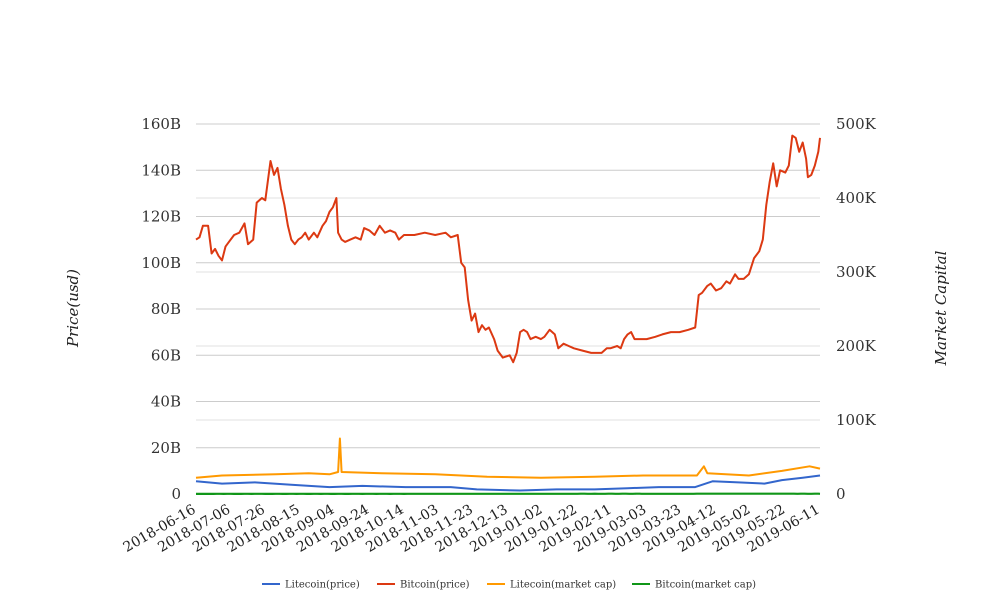 The width and height of the screenshot is (1008, 616). I want to click on right-axis-title: Market Capital, so click(941, 308).